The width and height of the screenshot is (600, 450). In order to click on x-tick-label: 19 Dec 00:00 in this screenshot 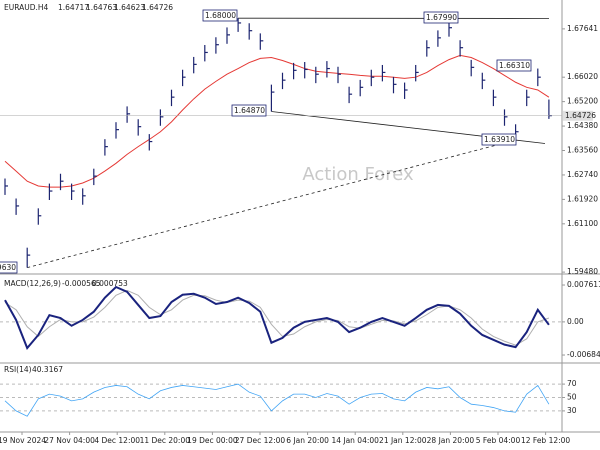, I will do `click(212, 440)`.